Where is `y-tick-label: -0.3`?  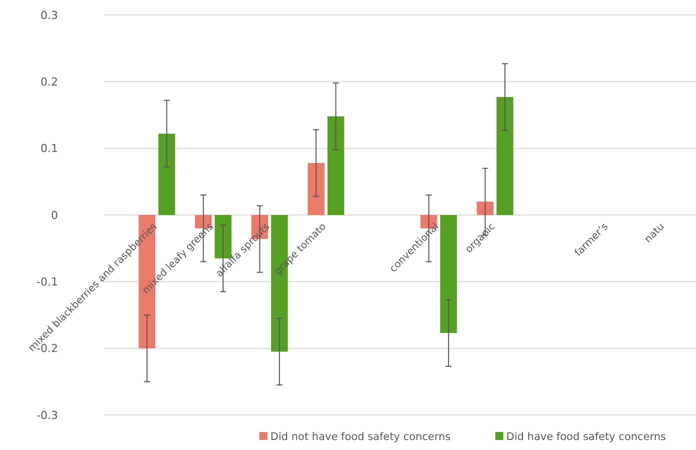
y-tick-label: -0.3 is located at coordinates (47, 415).